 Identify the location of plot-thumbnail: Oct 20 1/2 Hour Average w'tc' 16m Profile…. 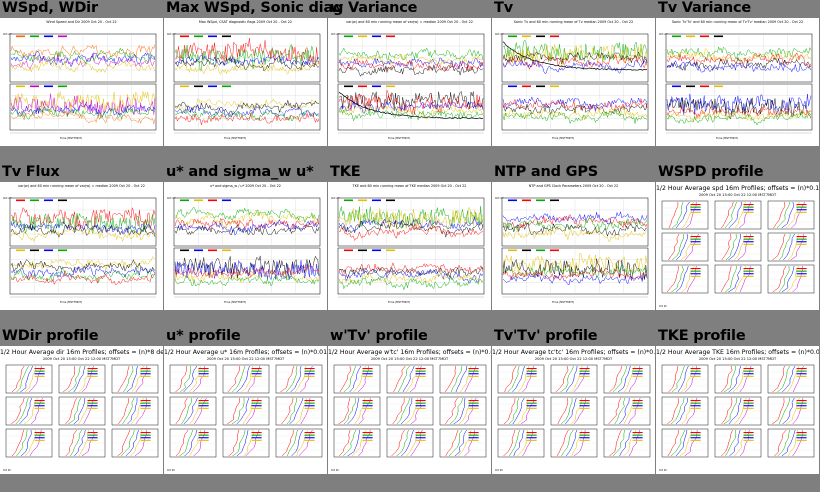
(409, 410).